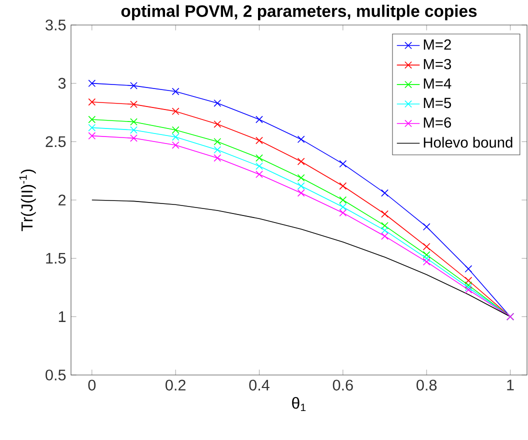 This screenshot has width=528, height=440. I want to click on y-tick-label: 2, so click(62, 200).